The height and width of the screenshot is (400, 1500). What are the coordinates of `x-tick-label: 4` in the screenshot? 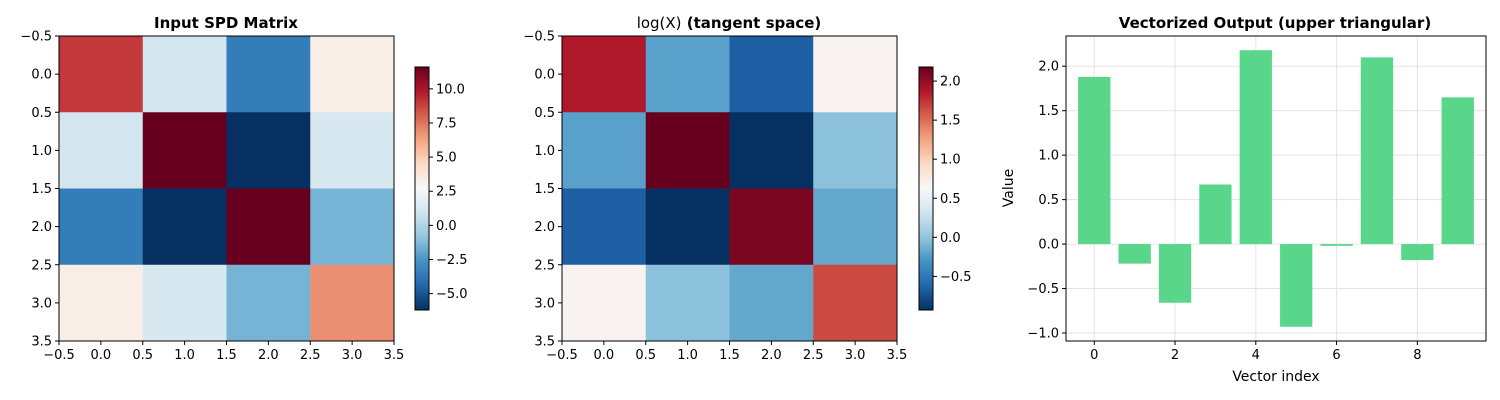 It's located at (1256, 355).